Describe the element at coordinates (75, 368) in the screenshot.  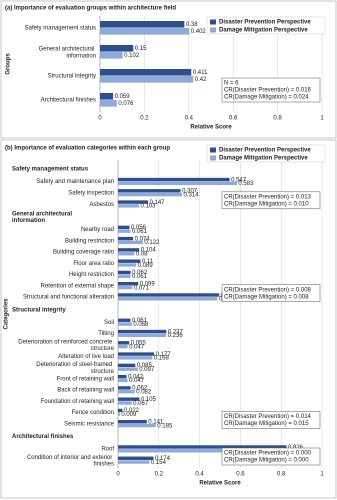
I see `y-tick-label: Deterioration of steel-framed structure` at that location.